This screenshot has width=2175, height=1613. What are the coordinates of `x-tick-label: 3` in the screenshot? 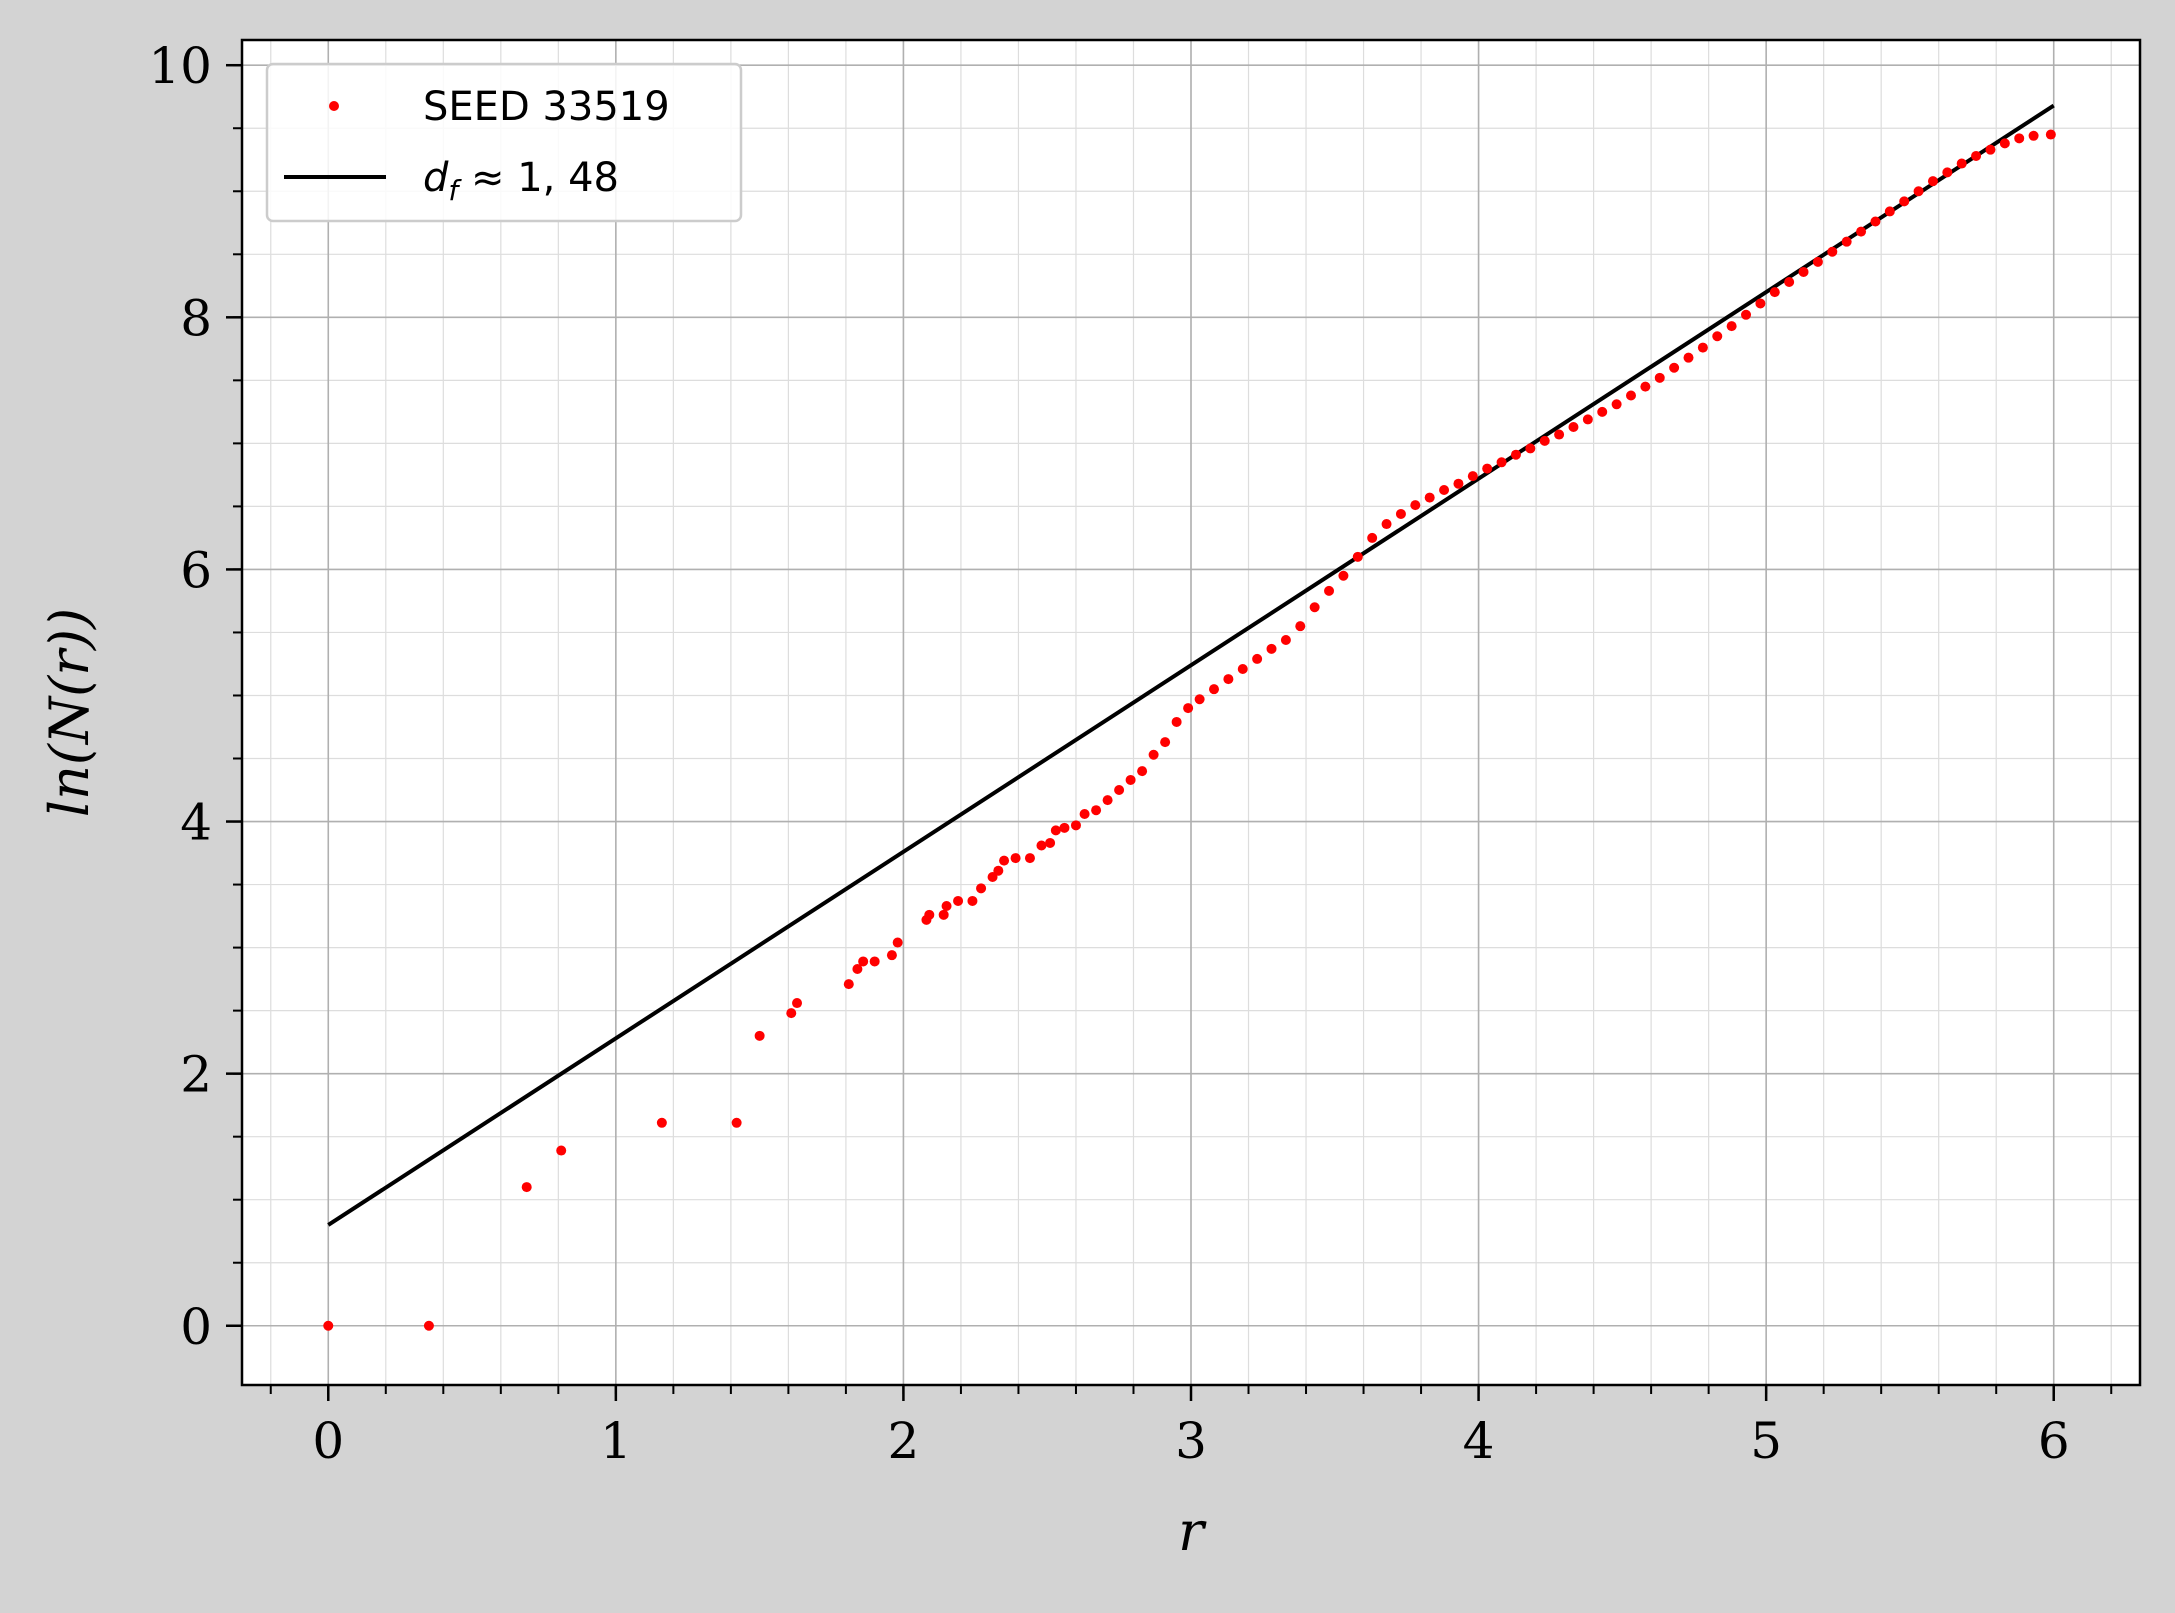 It's located at (1191, 1441).